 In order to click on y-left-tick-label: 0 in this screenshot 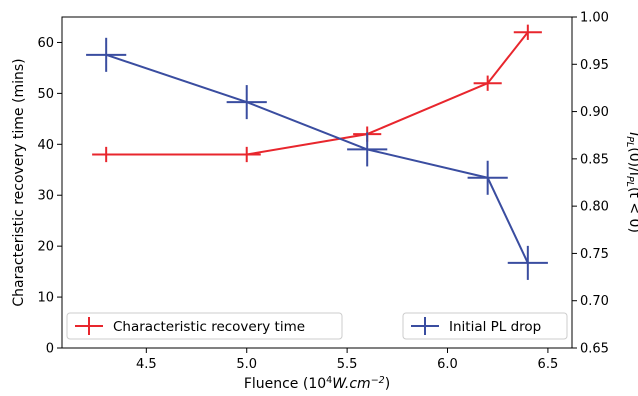, I will do `click(50, 349)`.